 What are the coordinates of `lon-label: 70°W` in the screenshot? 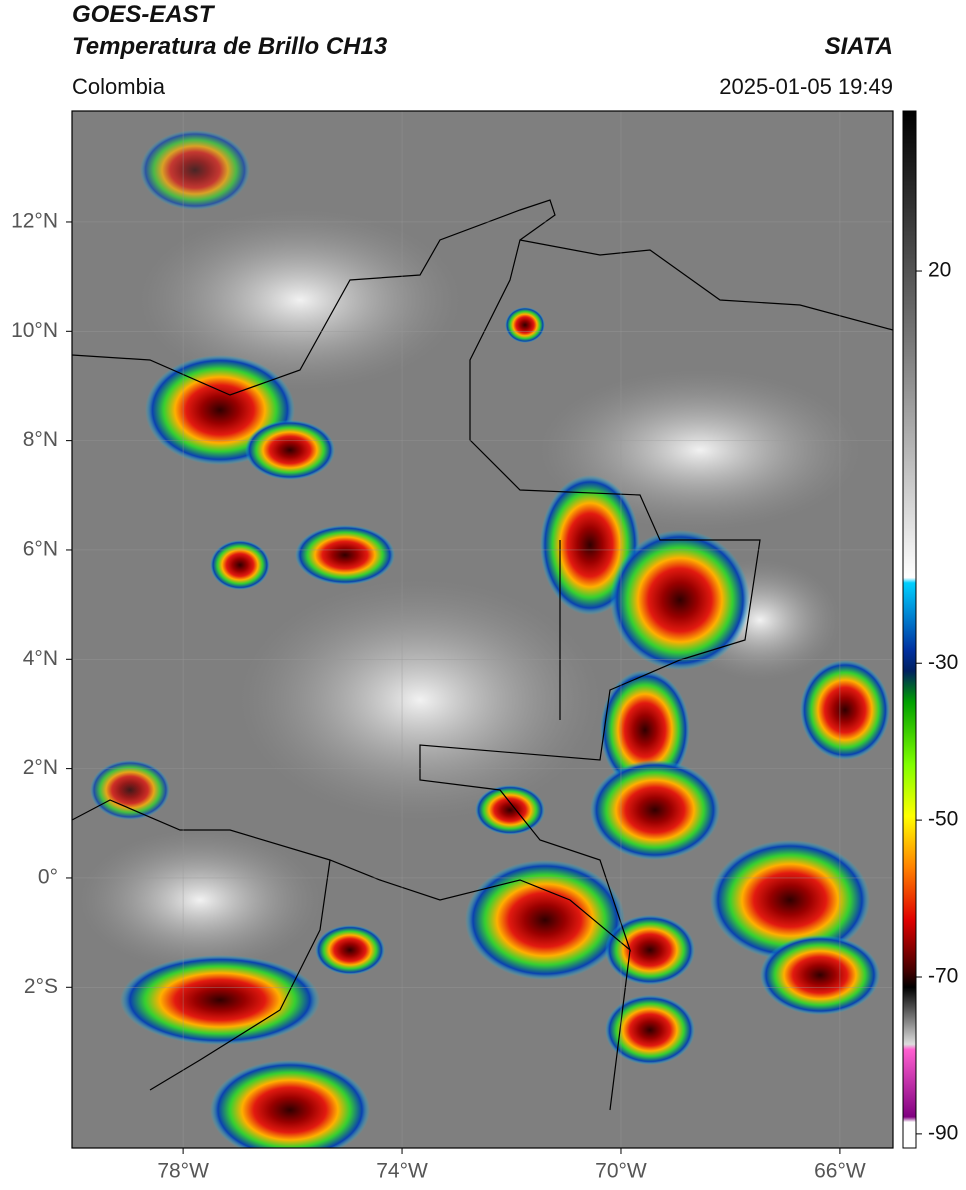 It's located at (621, 1171).